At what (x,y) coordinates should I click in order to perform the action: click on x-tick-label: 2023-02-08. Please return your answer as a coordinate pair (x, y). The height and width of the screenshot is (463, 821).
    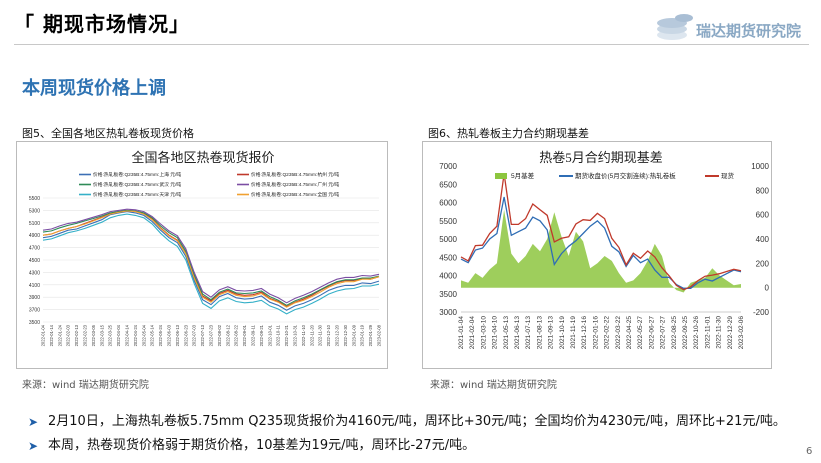
    Looking at the image, I should click on (379, 335).